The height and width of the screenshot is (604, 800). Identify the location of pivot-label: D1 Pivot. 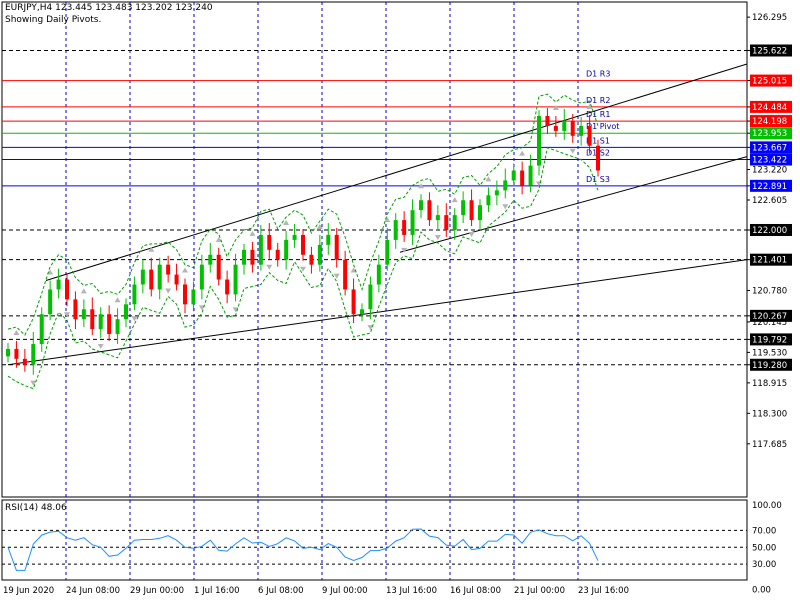
(602, 126).